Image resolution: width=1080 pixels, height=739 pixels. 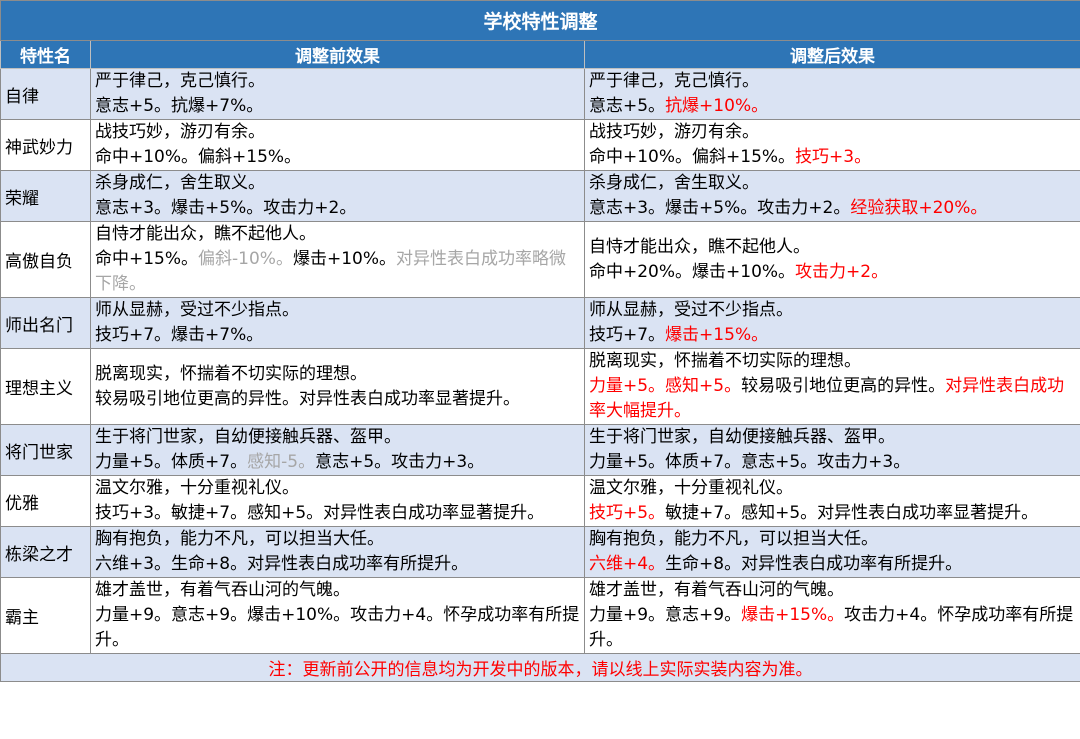 I want to click on cell-line: 脱离现实，怀揣着不切实际的理想。, so click(x=832, y=361).